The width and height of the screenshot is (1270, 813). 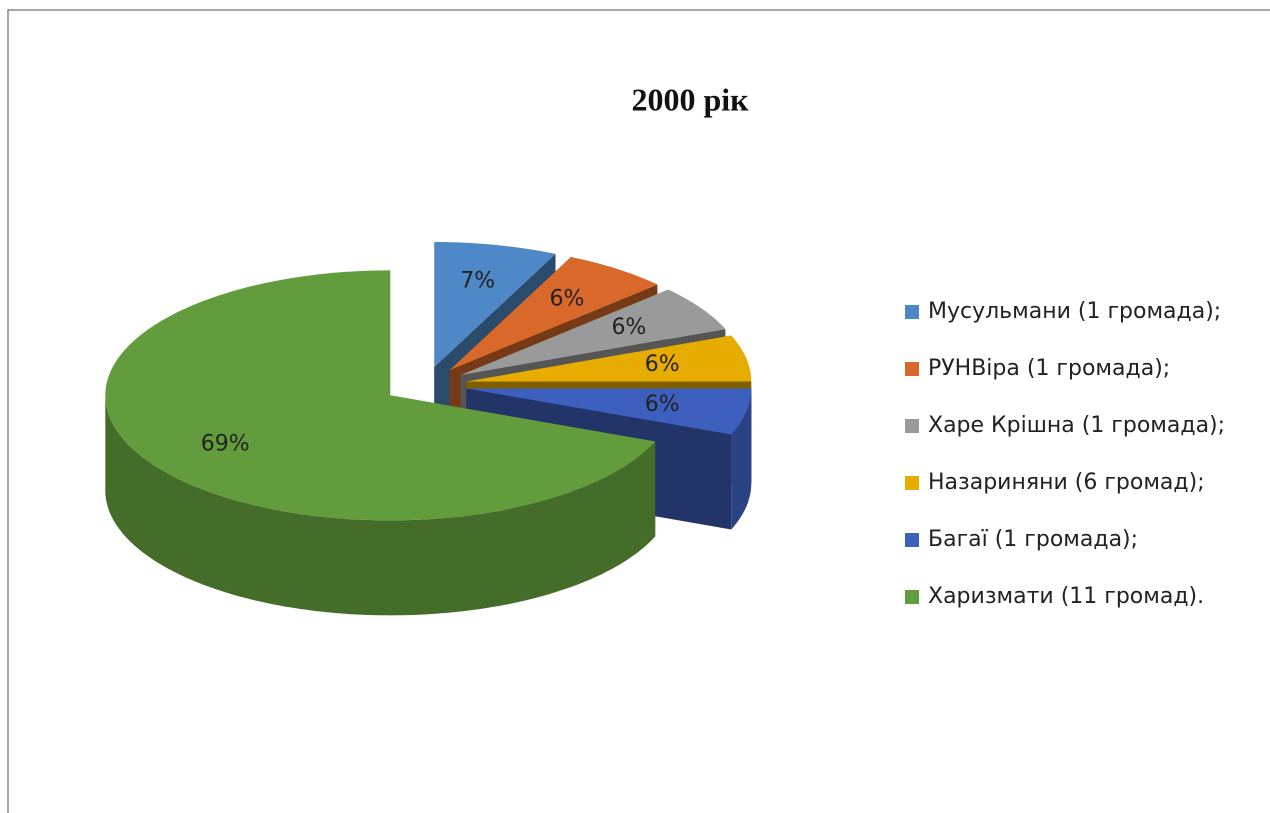 I want to click on legend-label: Харизмати (11 громад)., so click(x=1066, y=596).